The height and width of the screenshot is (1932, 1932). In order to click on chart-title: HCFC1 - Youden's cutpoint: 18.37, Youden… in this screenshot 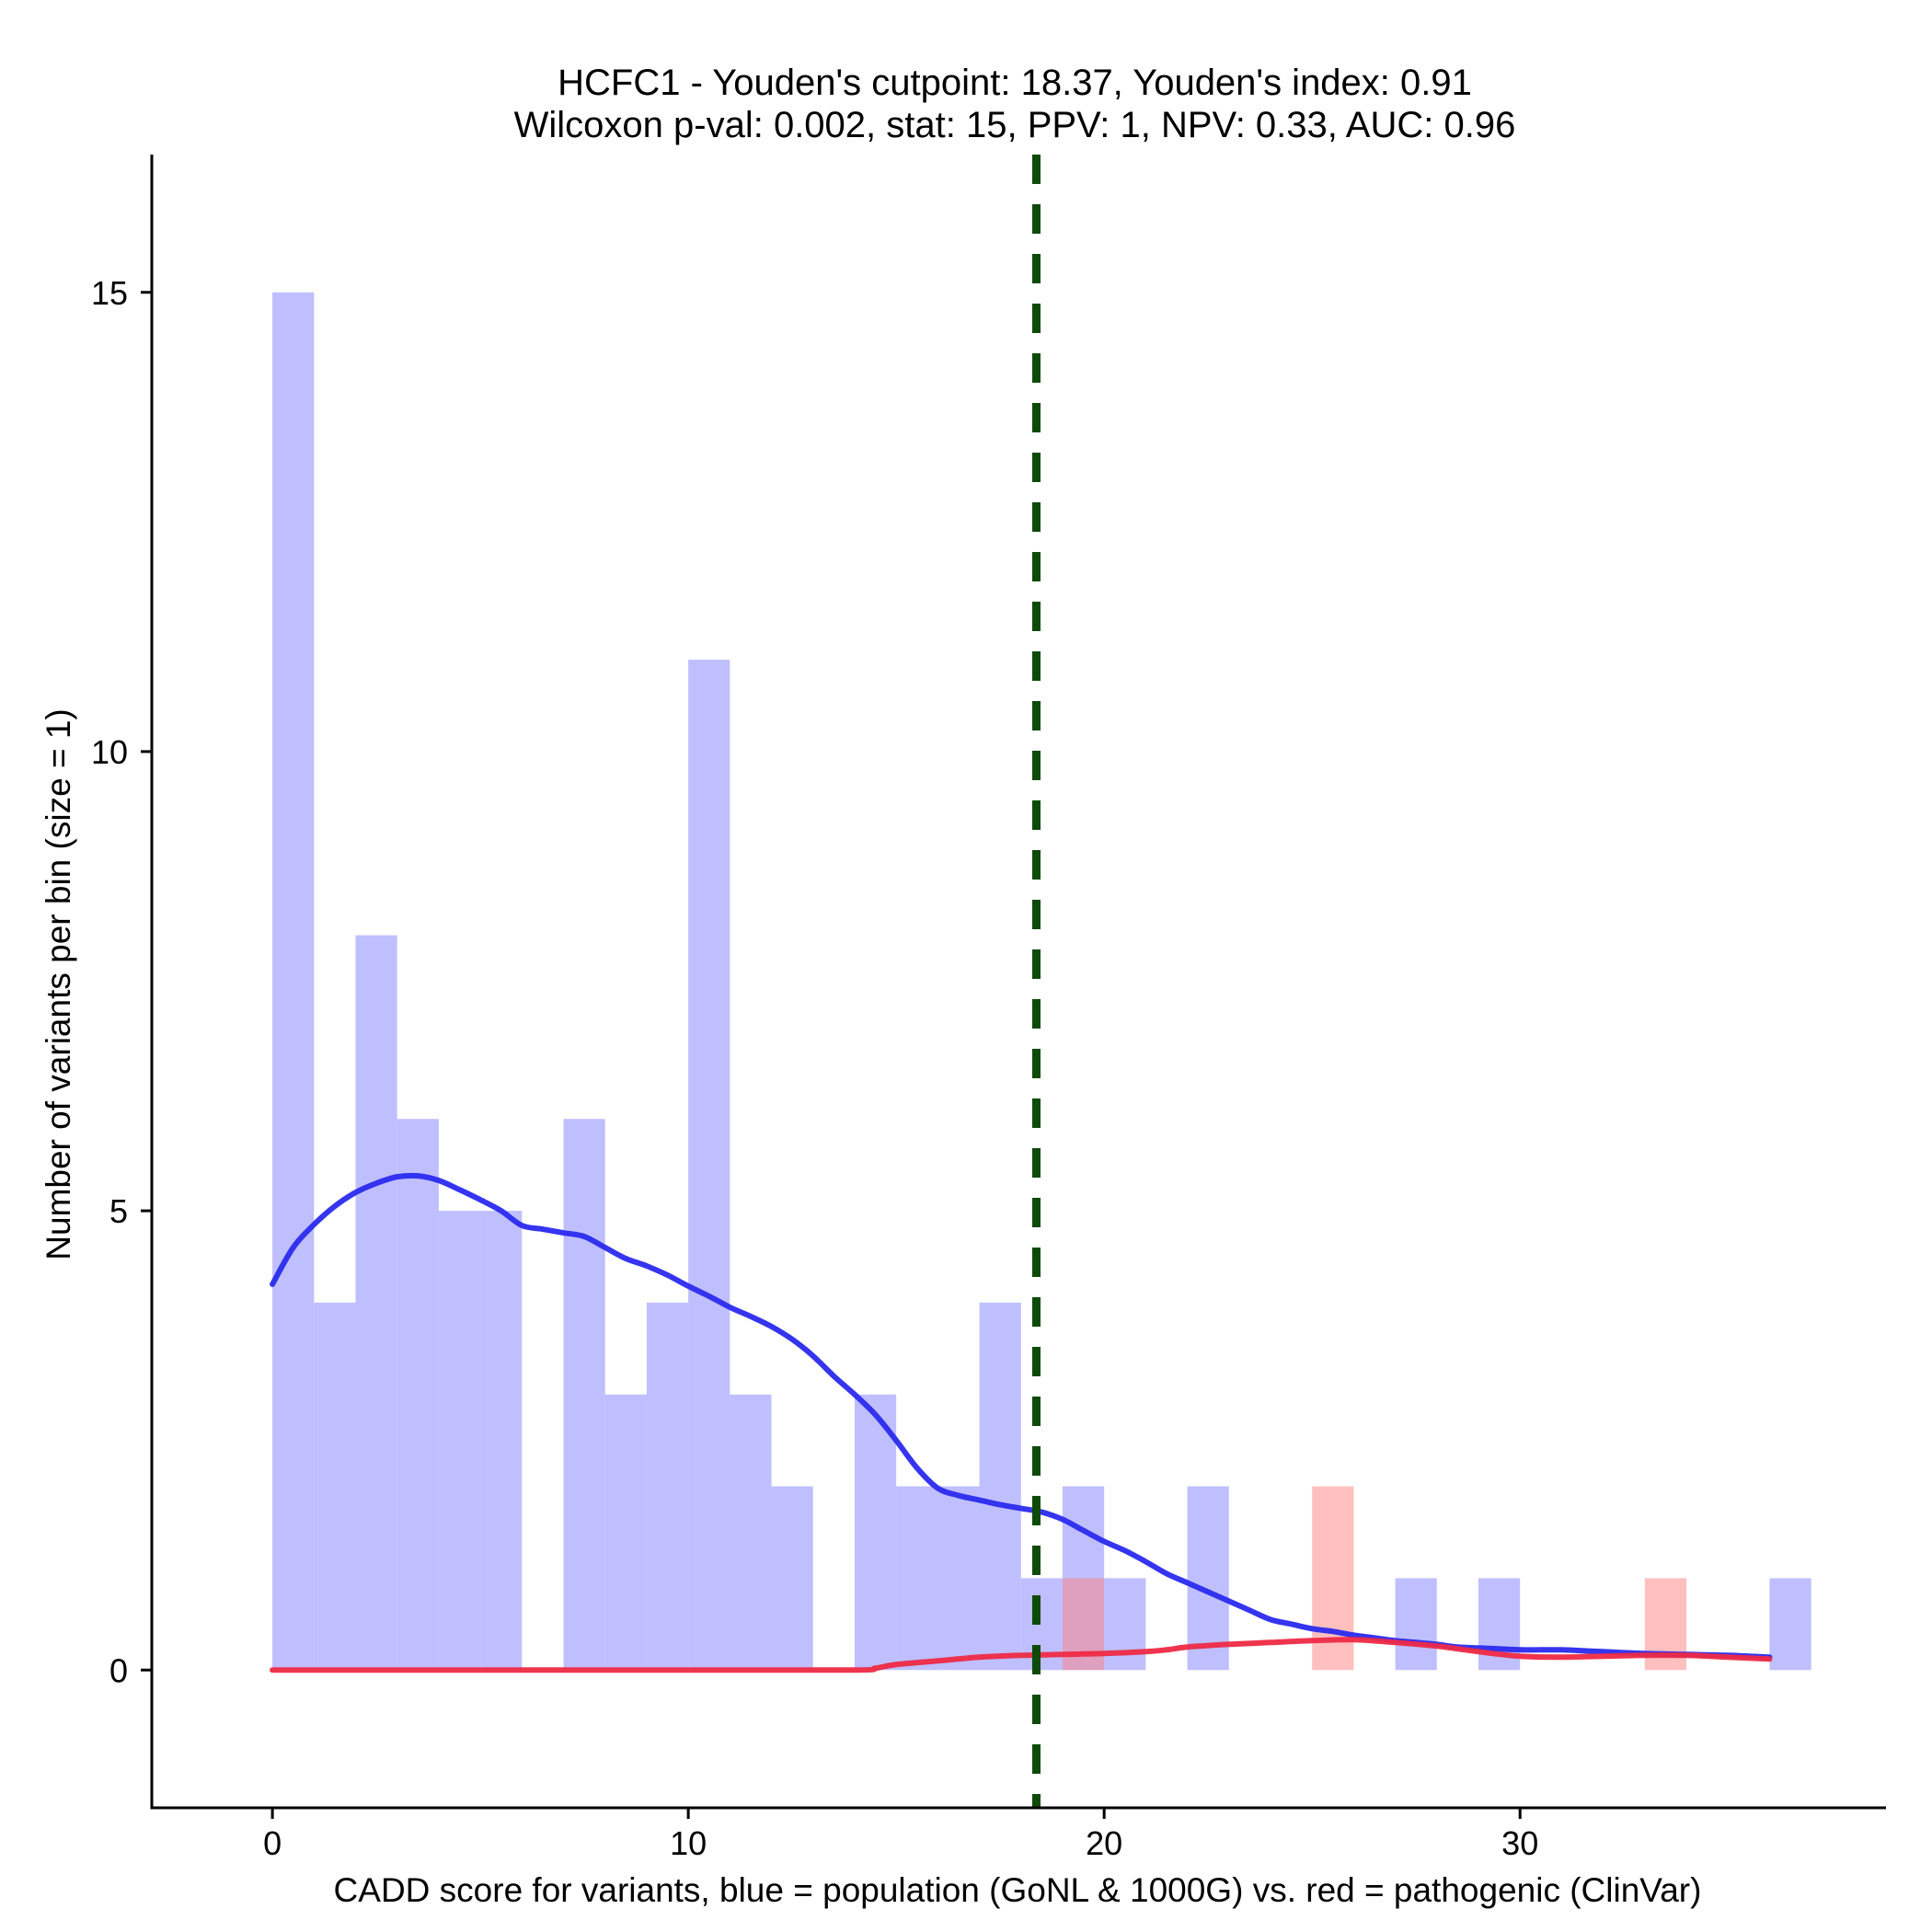, I will do `click(1015, 83)`.